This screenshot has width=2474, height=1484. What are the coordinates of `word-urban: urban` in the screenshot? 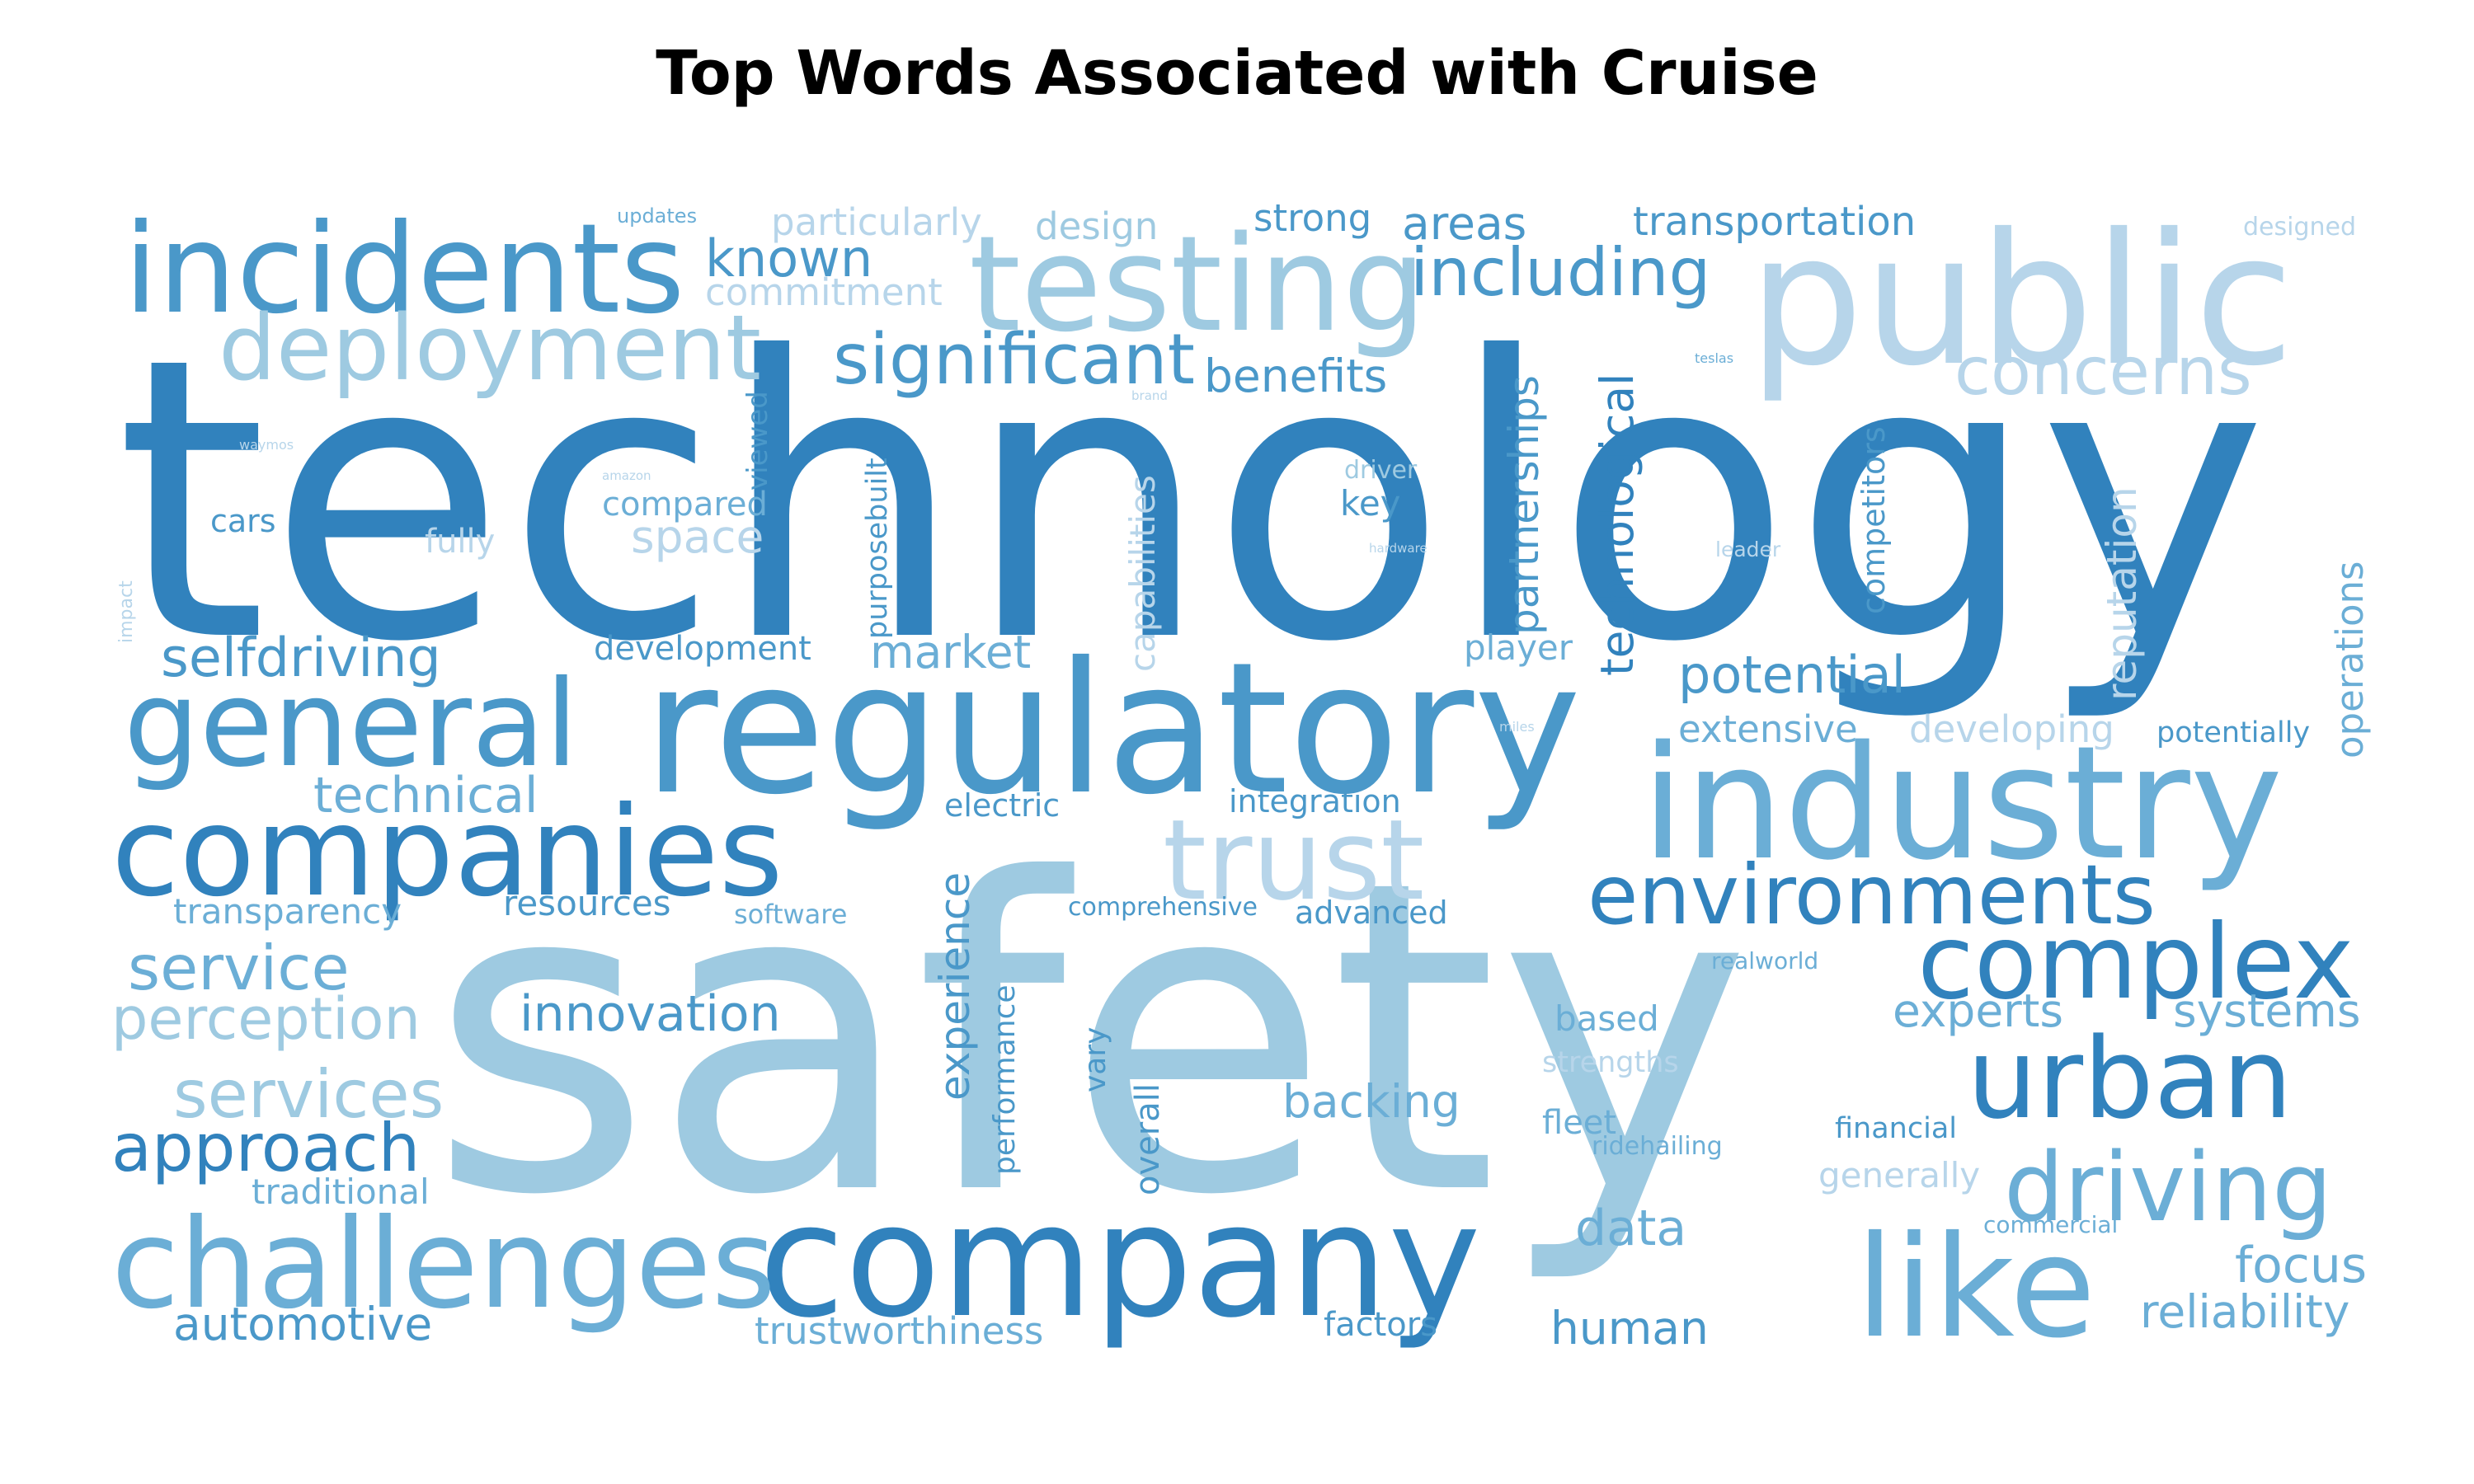 It's located at (2130, 1079).